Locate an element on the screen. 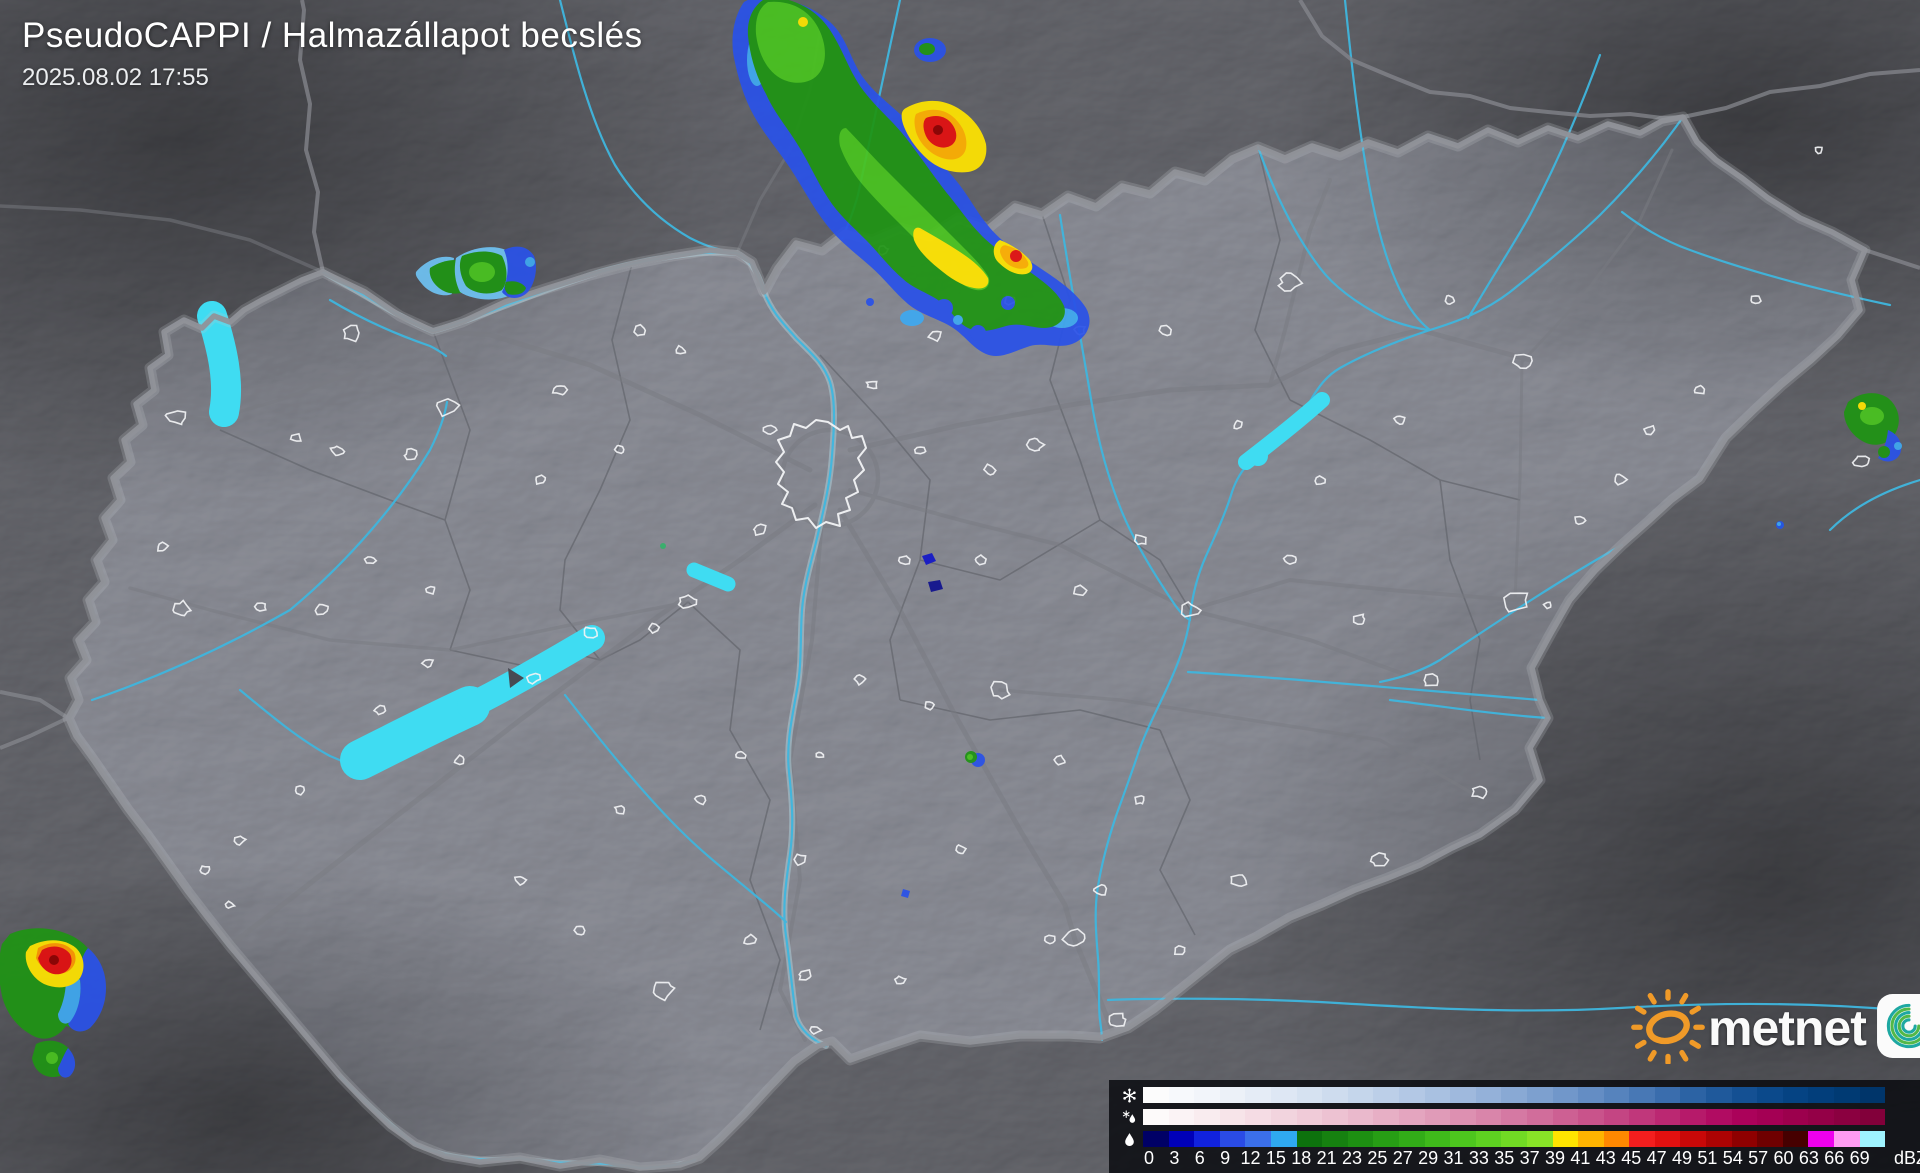  tick-label: 39 is located at coordinates (1555, 1158).